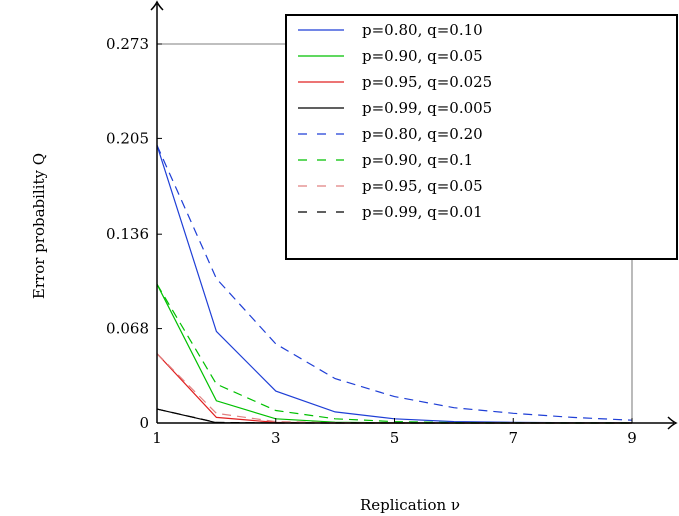 The image size is (679, 516). What do you see at coordinates (410, 505) in the screenshot?
I see `x-axis-title: Replication ν` at bounding box center [410, 505].